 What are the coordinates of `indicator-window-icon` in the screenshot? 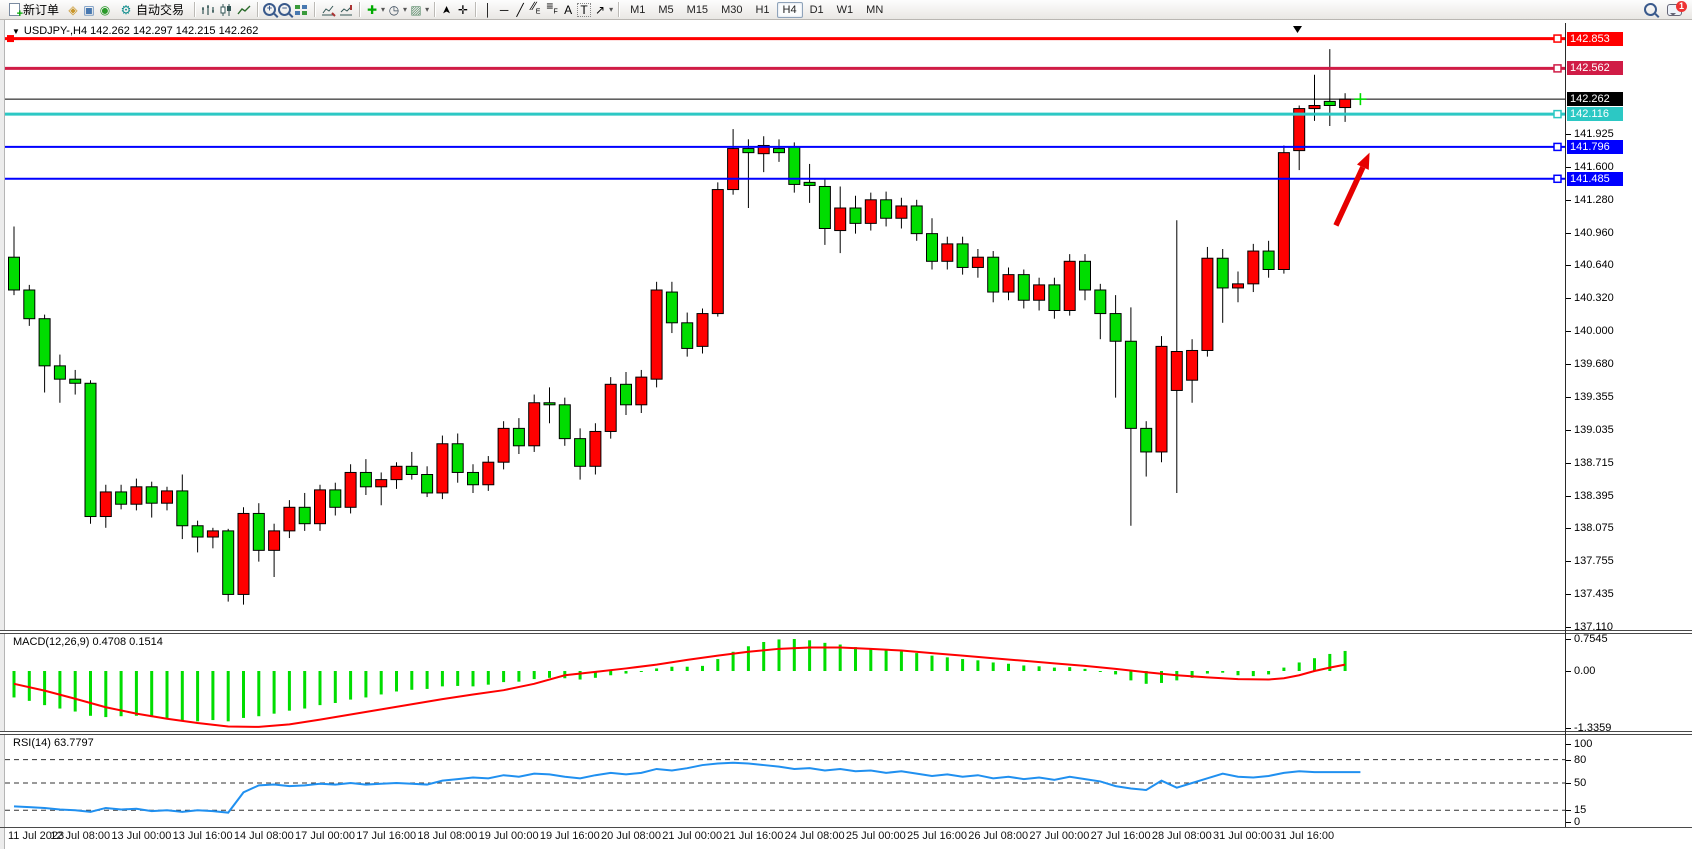 It's located at (328, 10).